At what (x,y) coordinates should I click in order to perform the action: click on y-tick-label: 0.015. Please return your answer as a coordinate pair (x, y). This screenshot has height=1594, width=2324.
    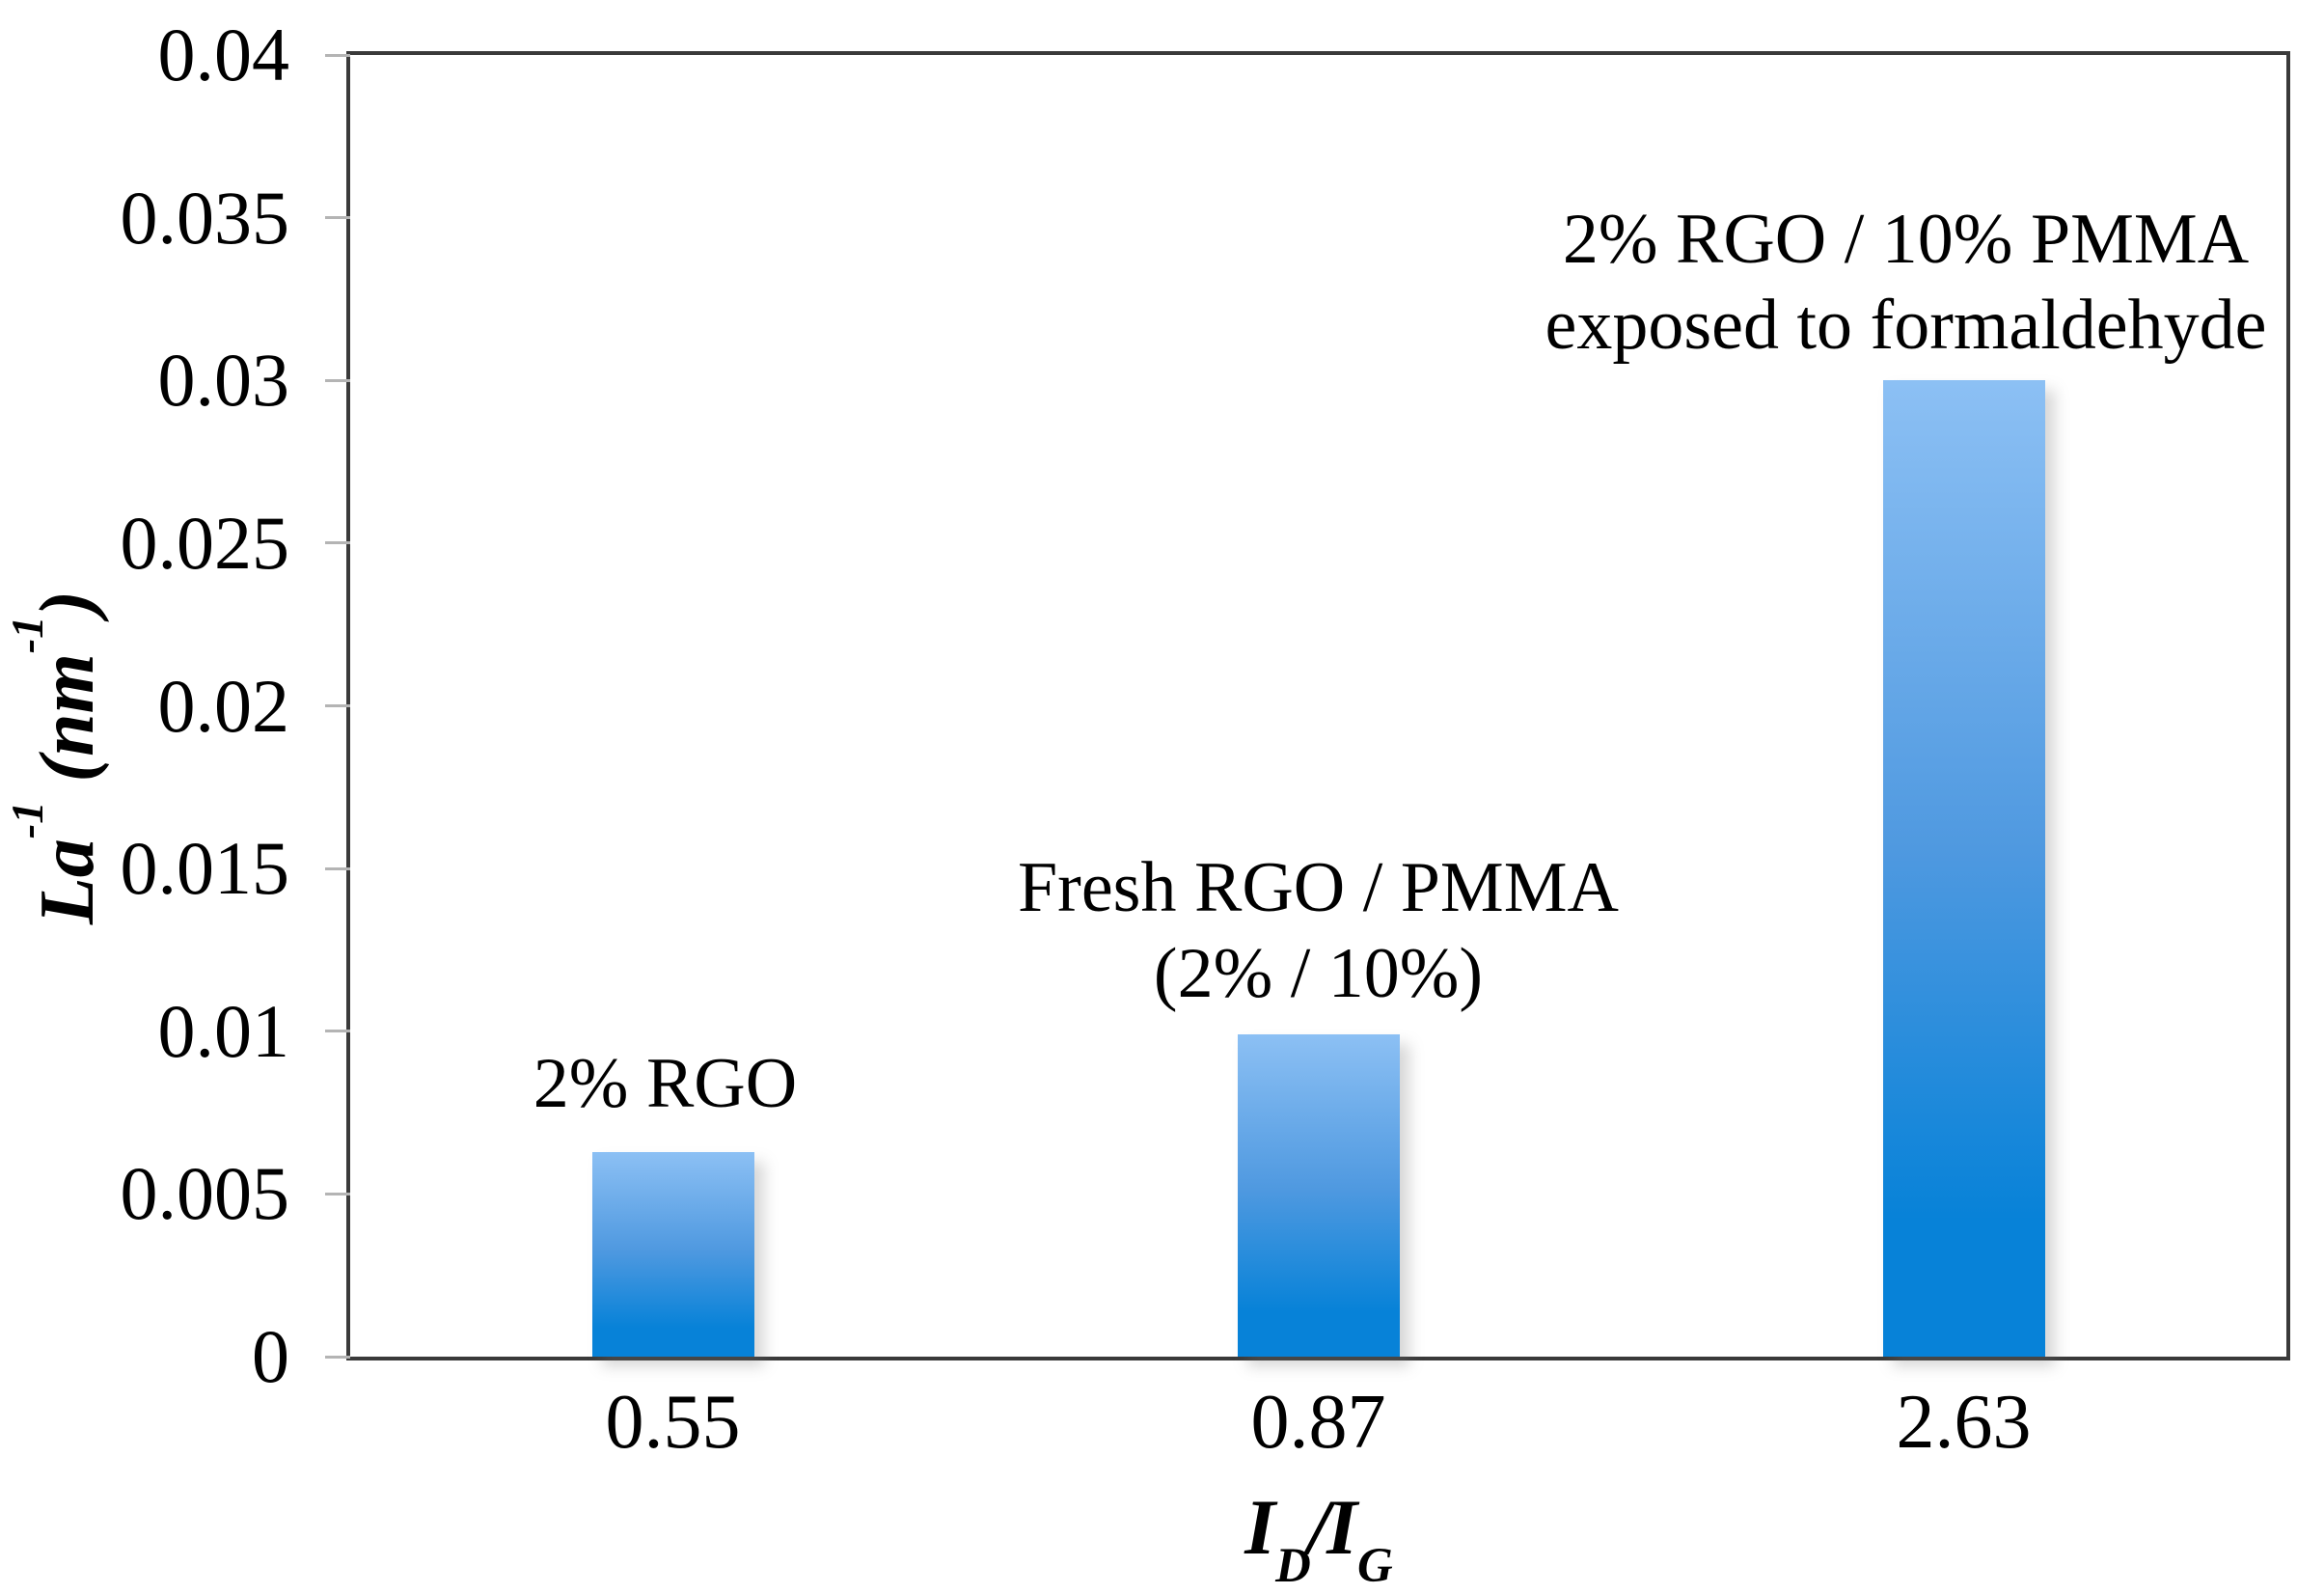
    Looking at the image, I should click on (205, 868).